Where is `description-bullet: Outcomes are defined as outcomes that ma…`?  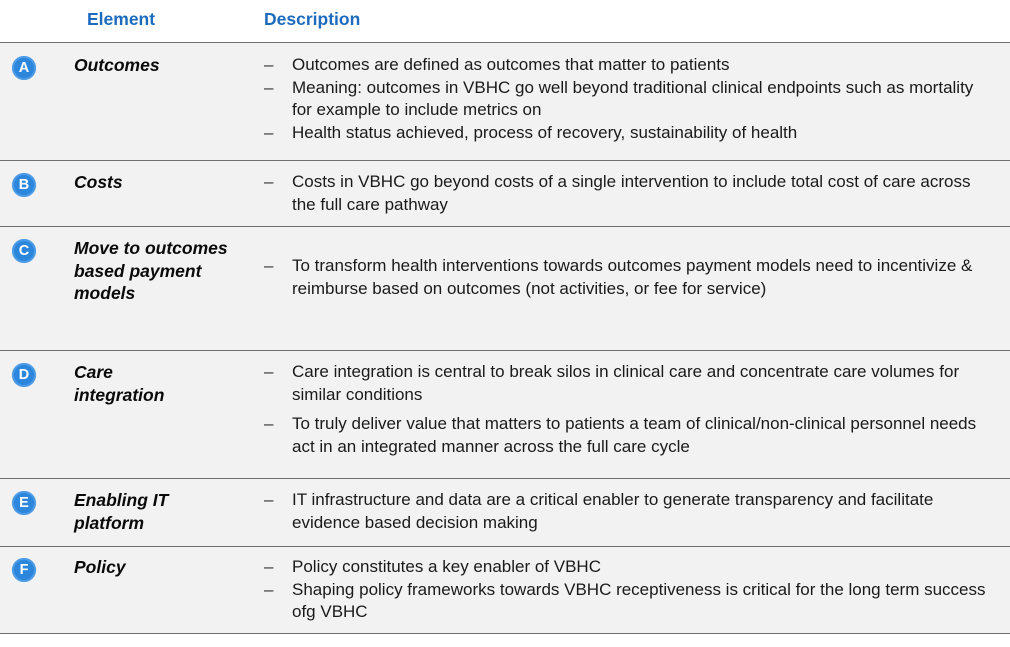
description-bullet: Outcomes are defined as outcomes that ma… is located at coordinates (627, 65).